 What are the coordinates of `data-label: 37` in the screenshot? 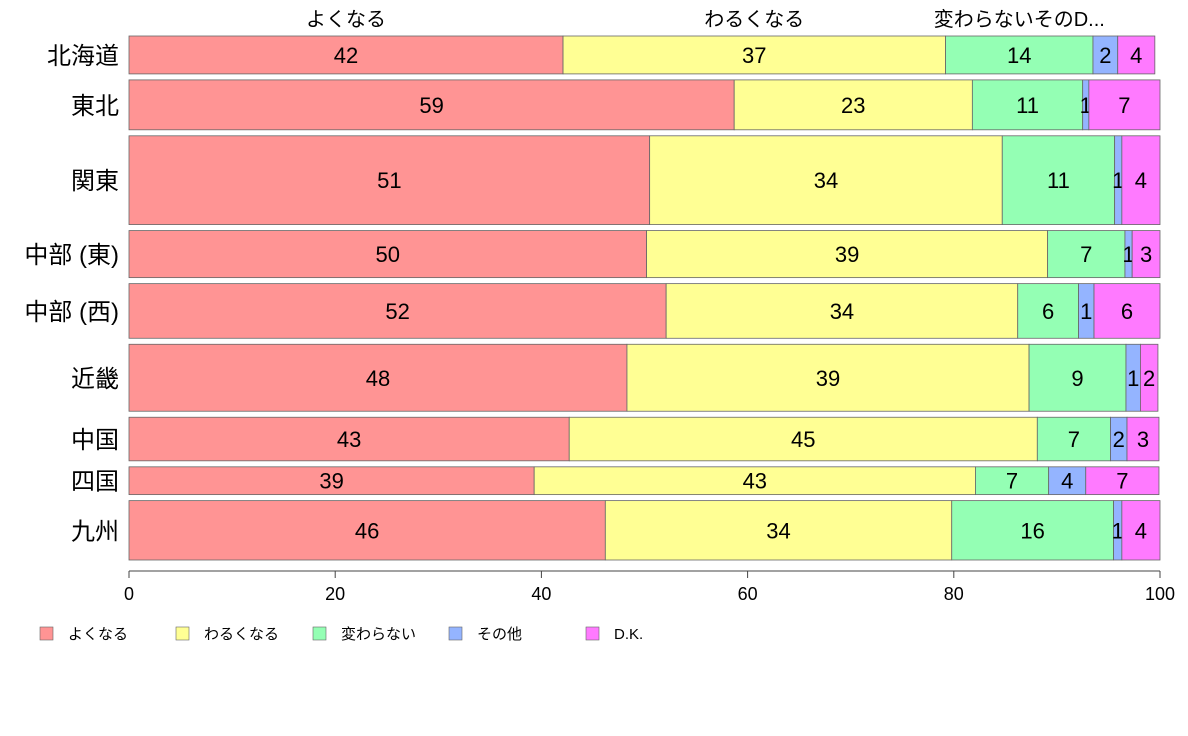 It's located at (754, 55).